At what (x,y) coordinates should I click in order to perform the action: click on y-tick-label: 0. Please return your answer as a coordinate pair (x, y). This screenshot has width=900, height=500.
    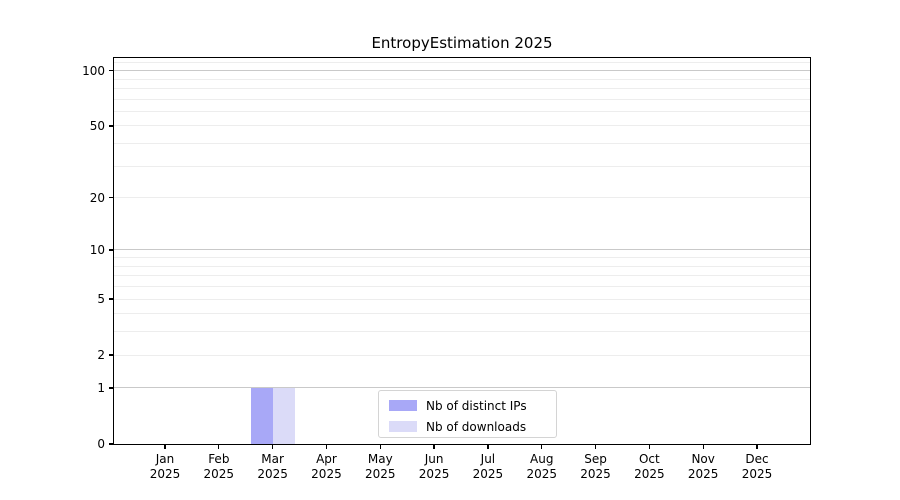
    Looking at the image, I should click on (101, 444).